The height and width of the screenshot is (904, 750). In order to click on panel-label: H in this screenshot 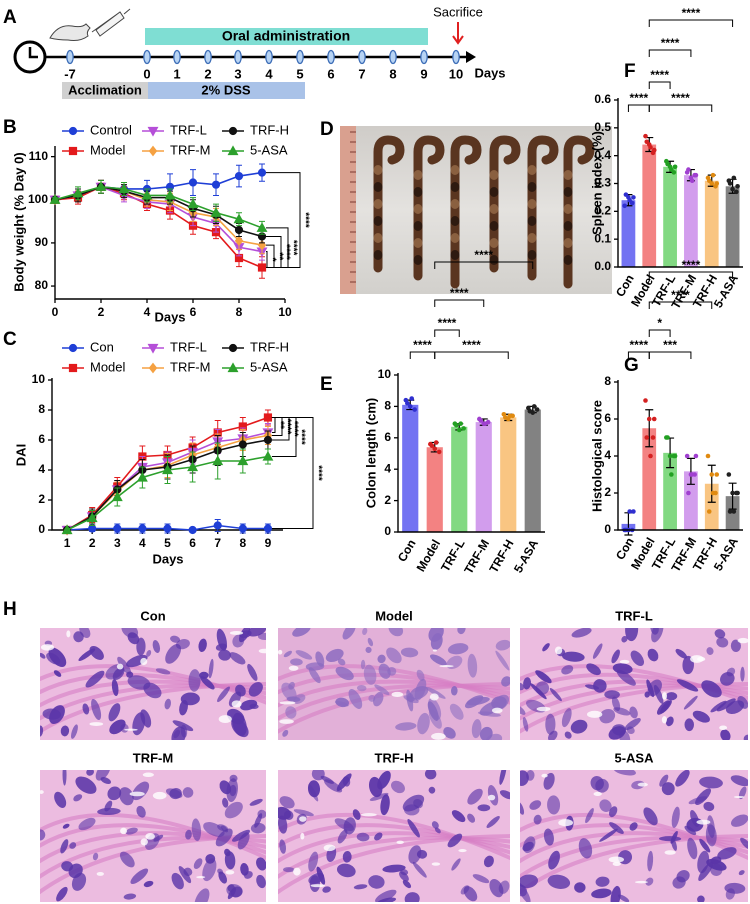, I will do `click(10, 609)`.